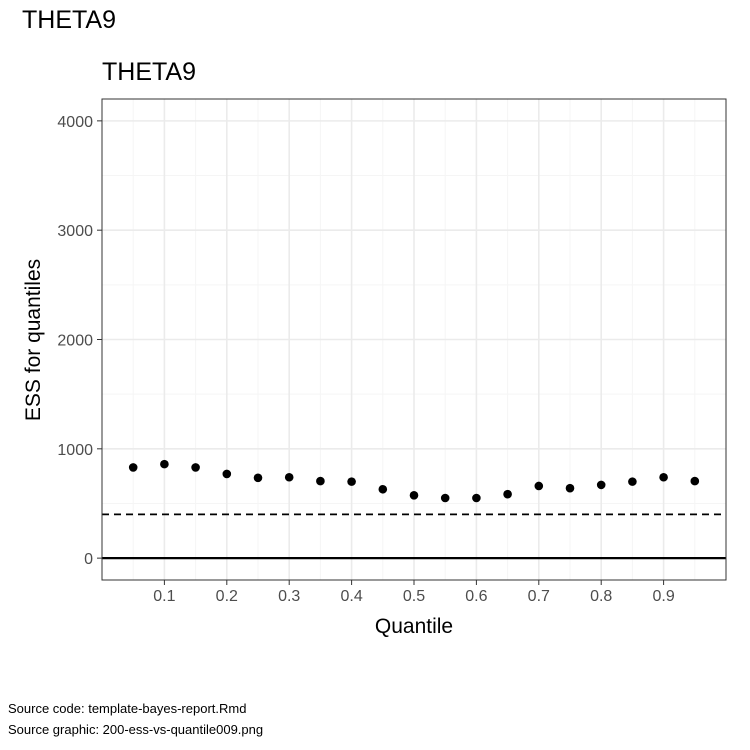  What do you see at coordinates (289, 596) in the screenshot?
I see `x-tick-label: 0.3` at bounding box center [289, 596].